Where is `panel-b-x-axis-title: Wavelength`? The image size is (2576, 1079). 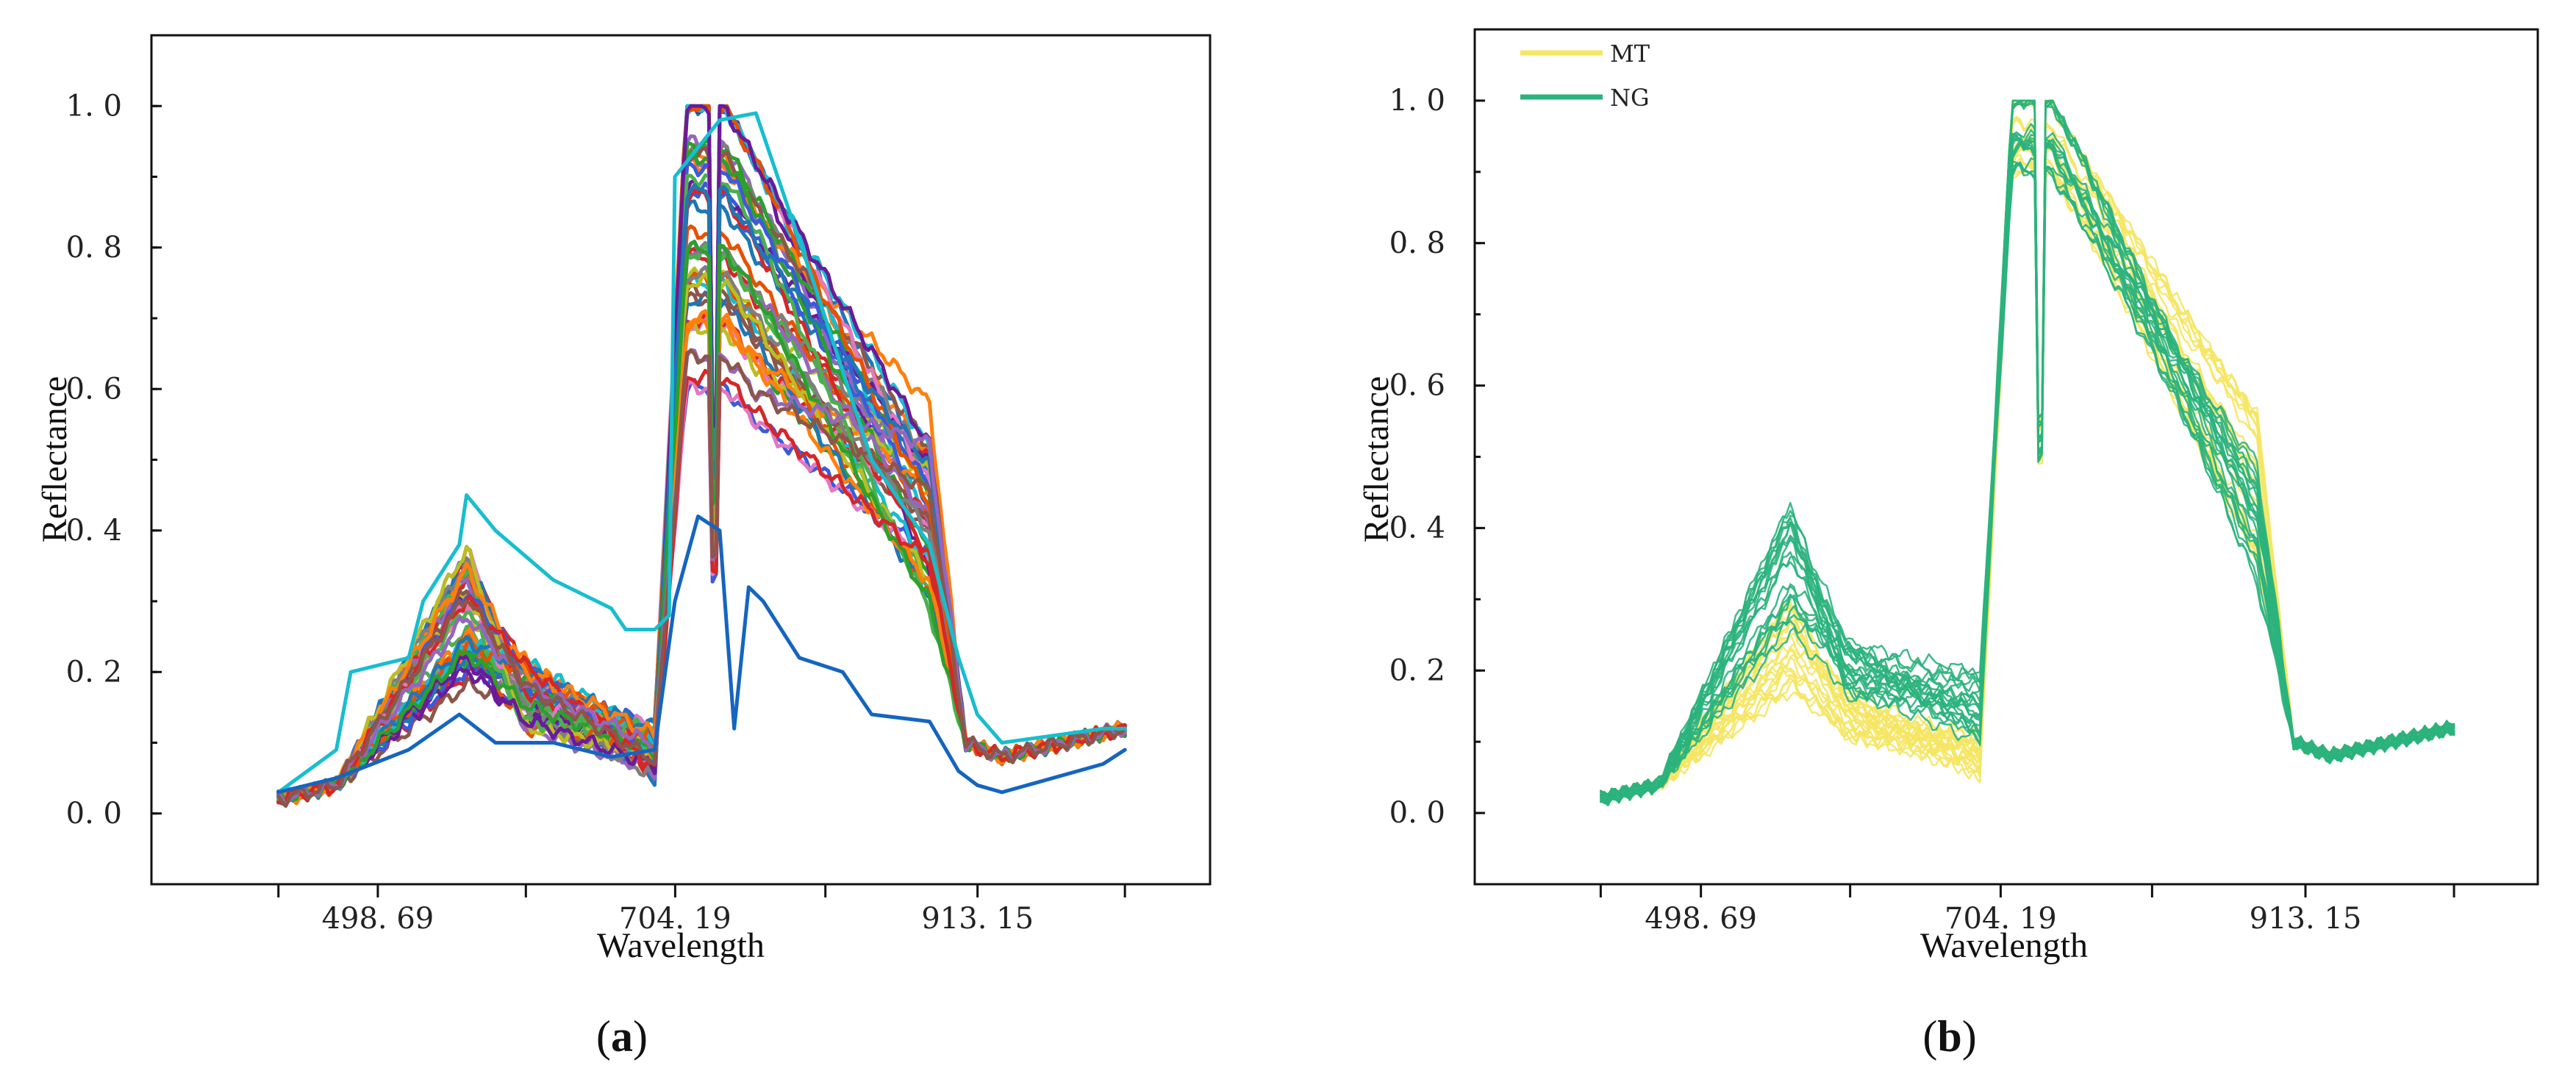
panel-b-x-axis-title: Wavelength is located at coordinates (2004, 945).